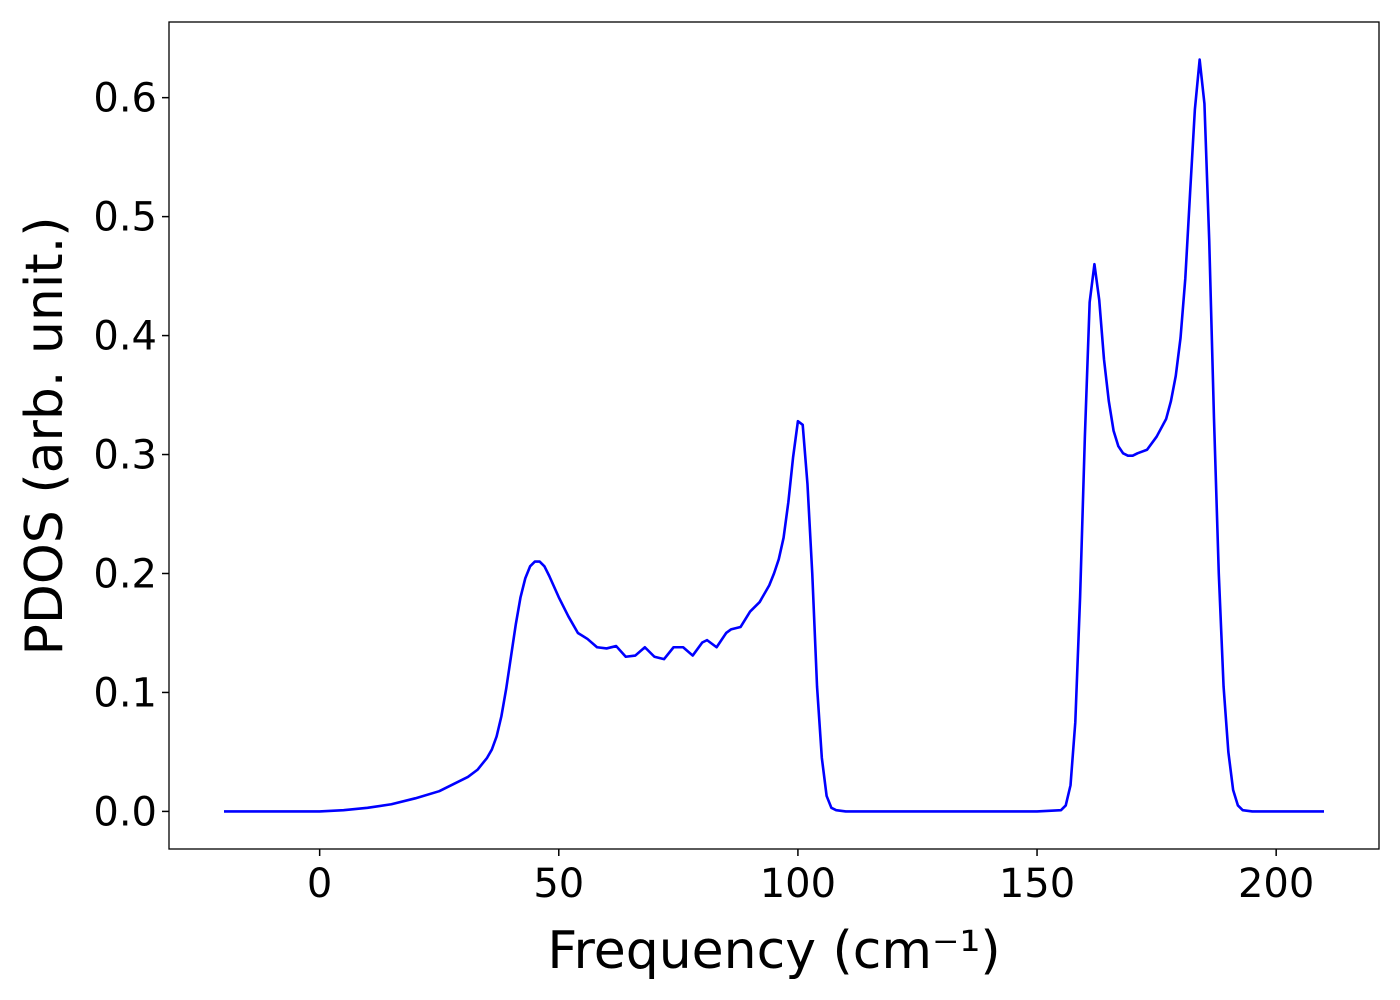 This screenshot has height=1000, width=1400. Describe the element at coordinates (125, 574) in the screenshot. I see `y-tick-label: 0.2` at that location.